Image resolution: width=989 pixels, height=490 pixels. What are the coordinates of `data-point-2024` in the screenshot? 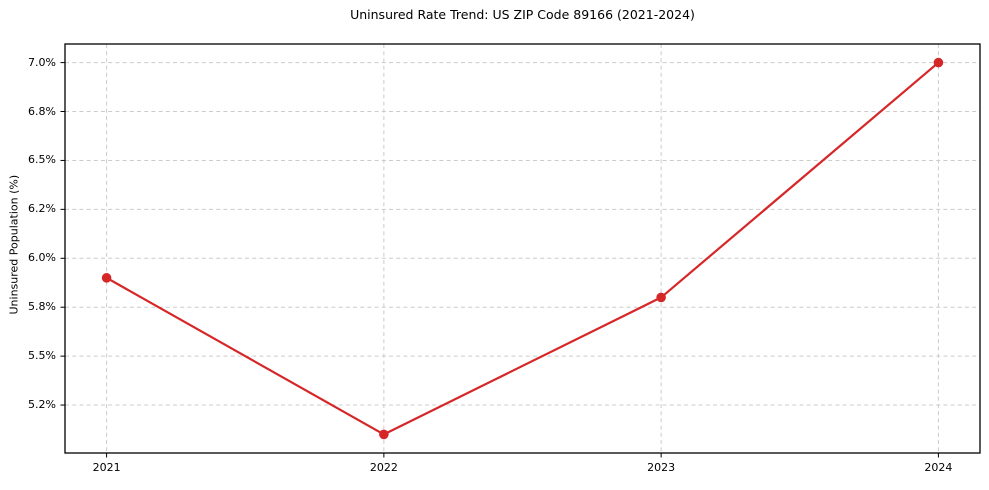 It's located at (938, 62).